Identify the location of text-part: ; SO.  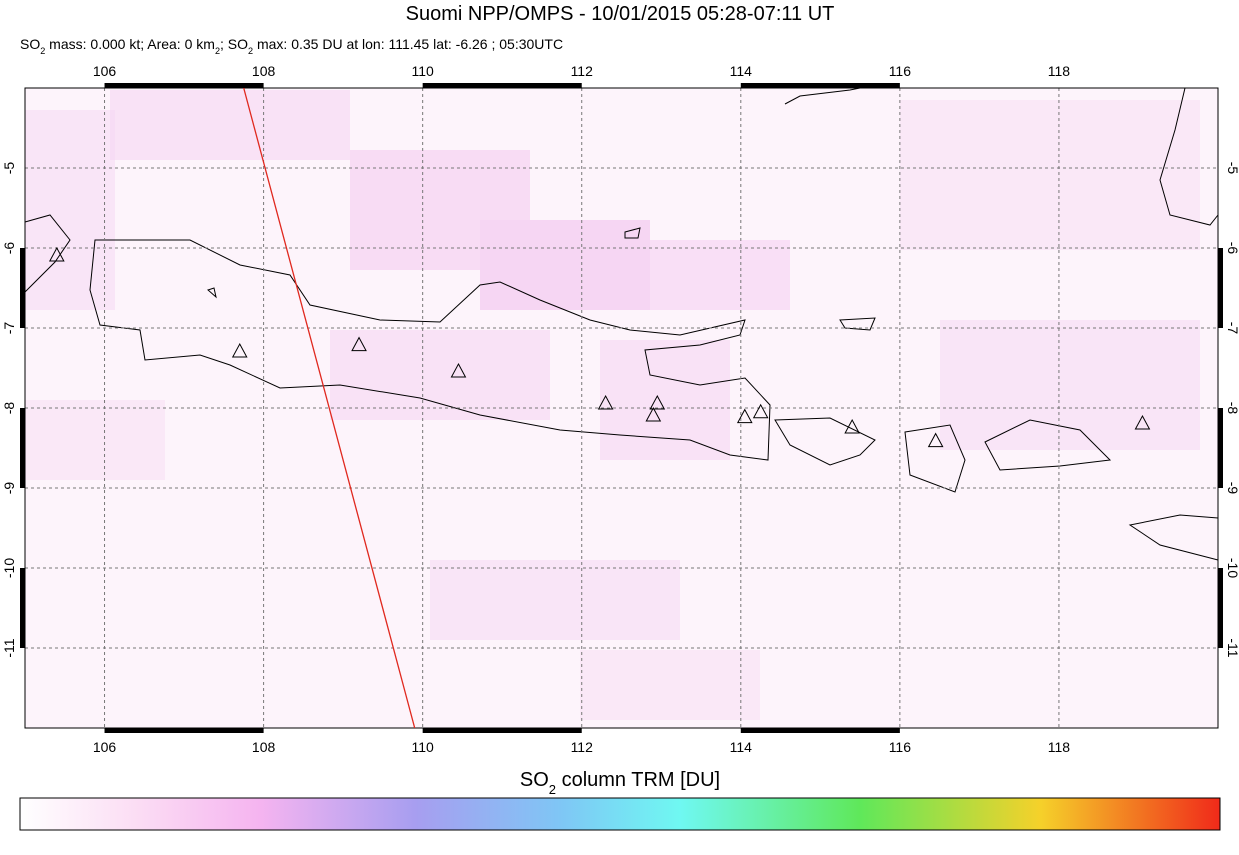
(234, 44).